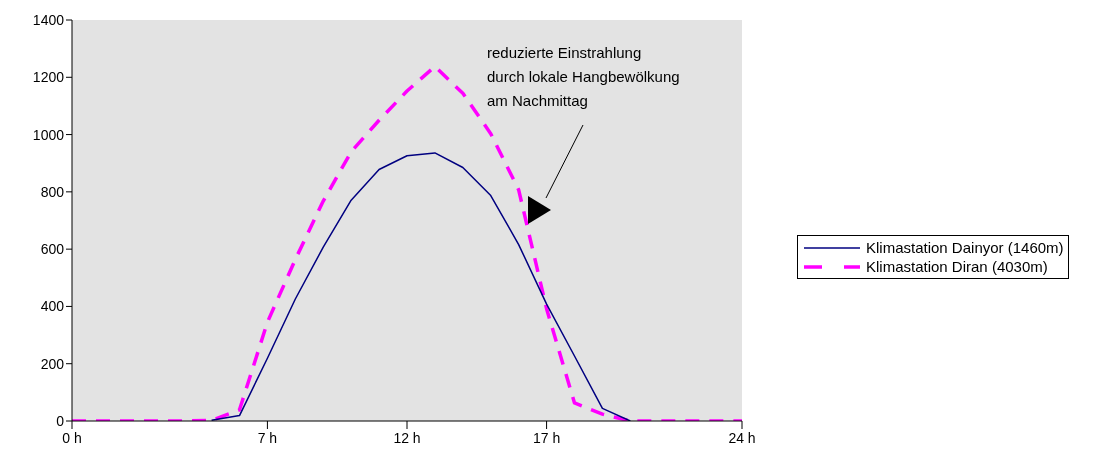 The image size is (1118, 457). Describe the element at coordinates (546, 437) in the screenshot. I see `x-tick-label: 17 h` at that location.